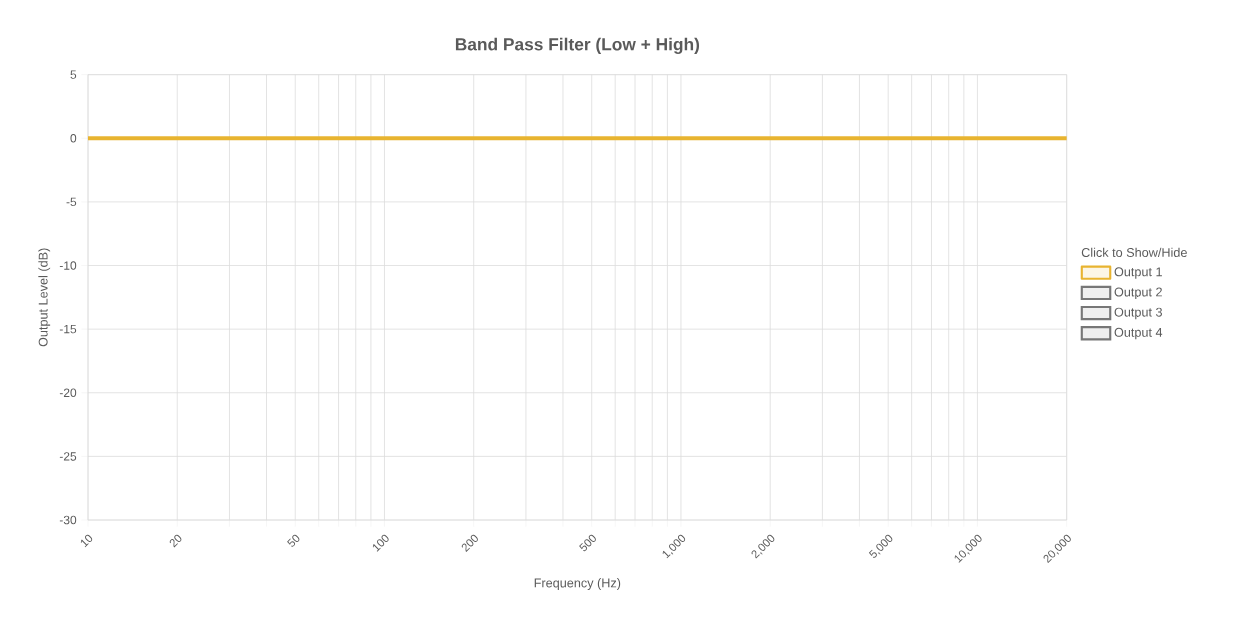 This screenshot has width=1239, height=626. I want to click on legend-label: Output 2, so click(1138, 293).